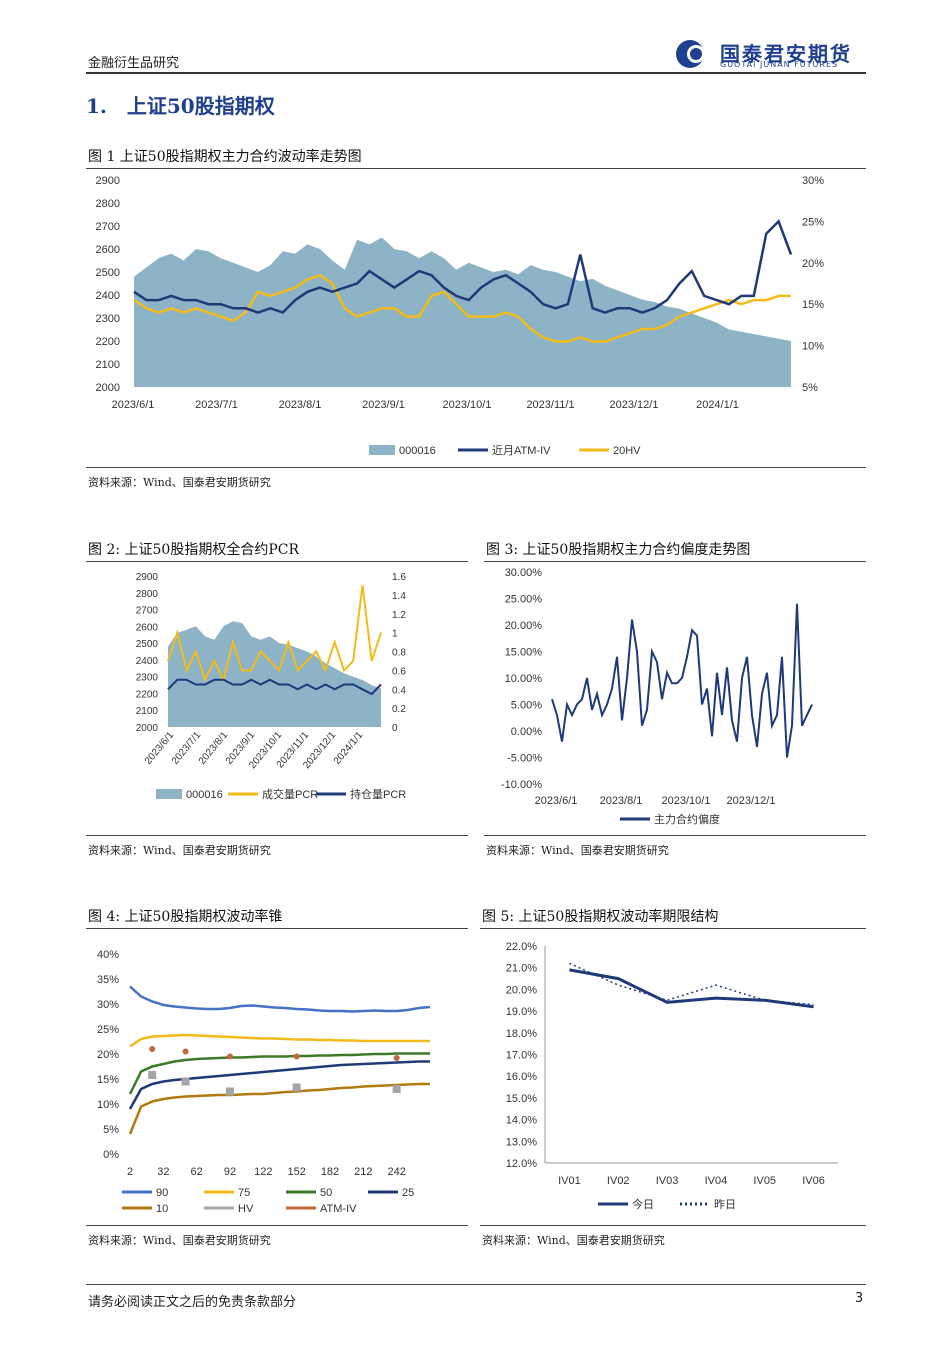  What do you see at coordinates (524, 600) in the screenshot?
I see `y-tick: 25.00%` at bounding box center [524, 600].